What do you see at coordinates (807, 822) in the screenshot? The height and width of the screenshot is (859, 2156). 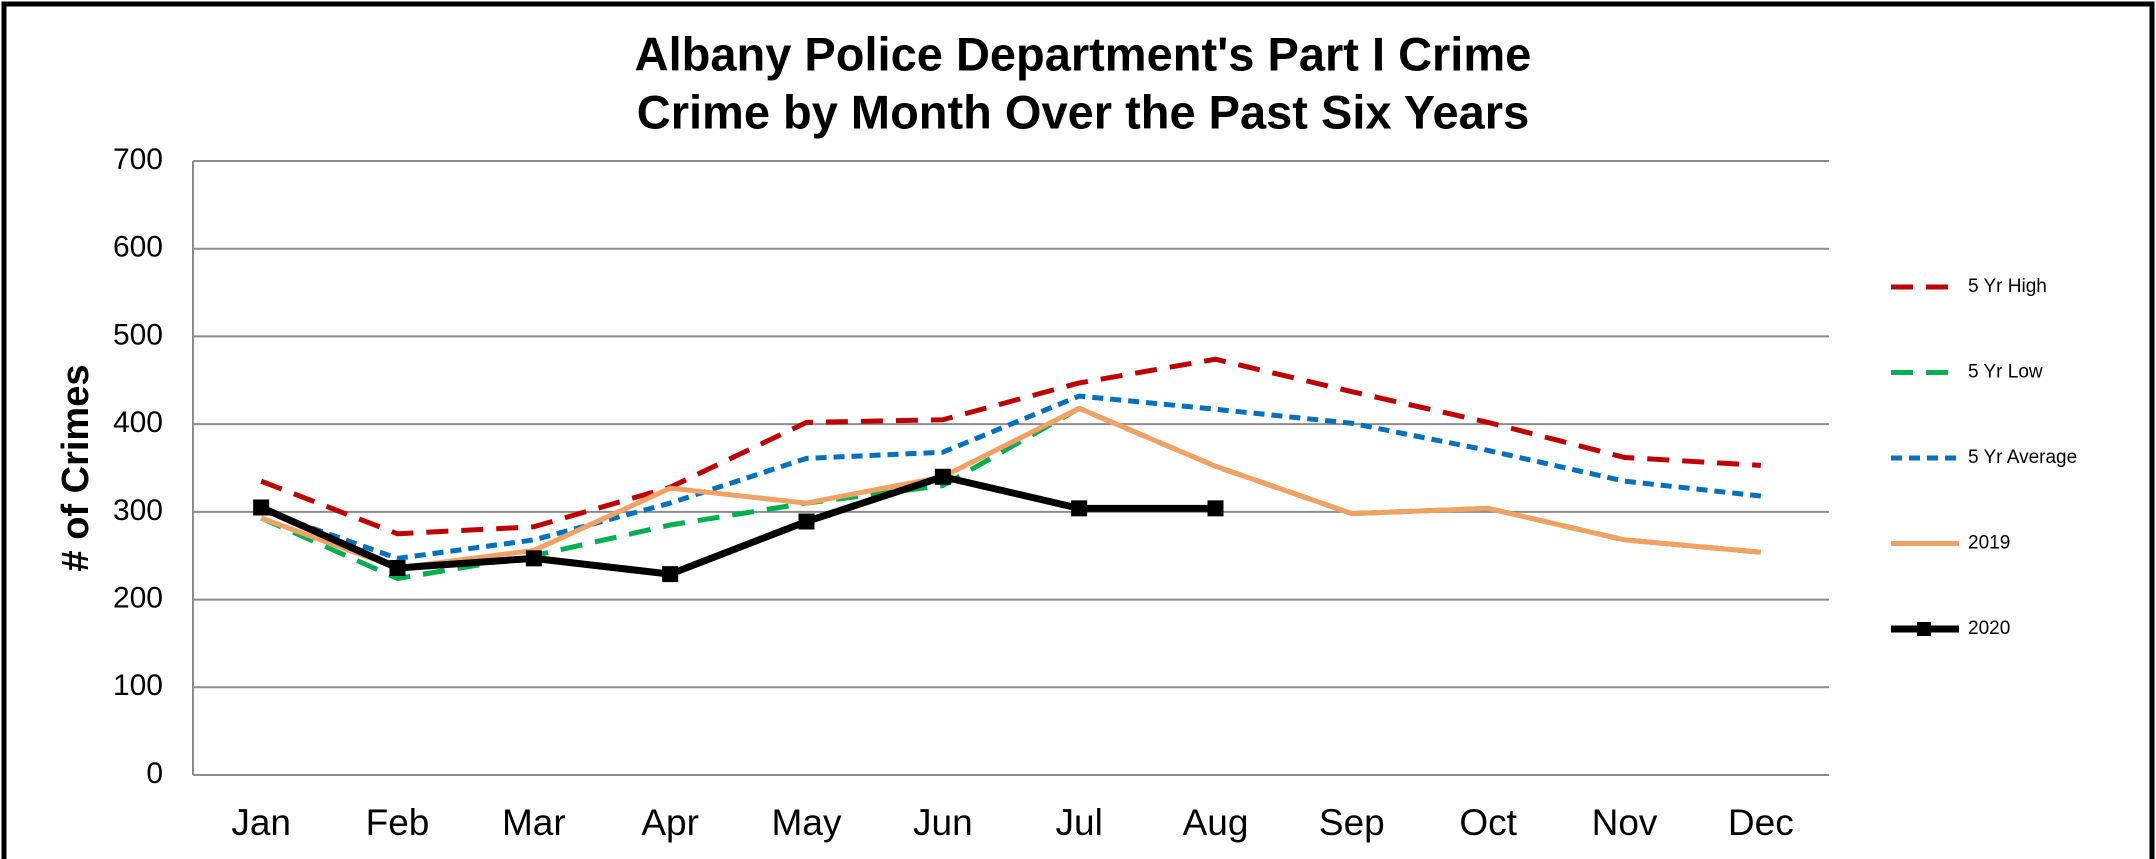 I see `x-tick-label: May` at bounding box center [807, 822].